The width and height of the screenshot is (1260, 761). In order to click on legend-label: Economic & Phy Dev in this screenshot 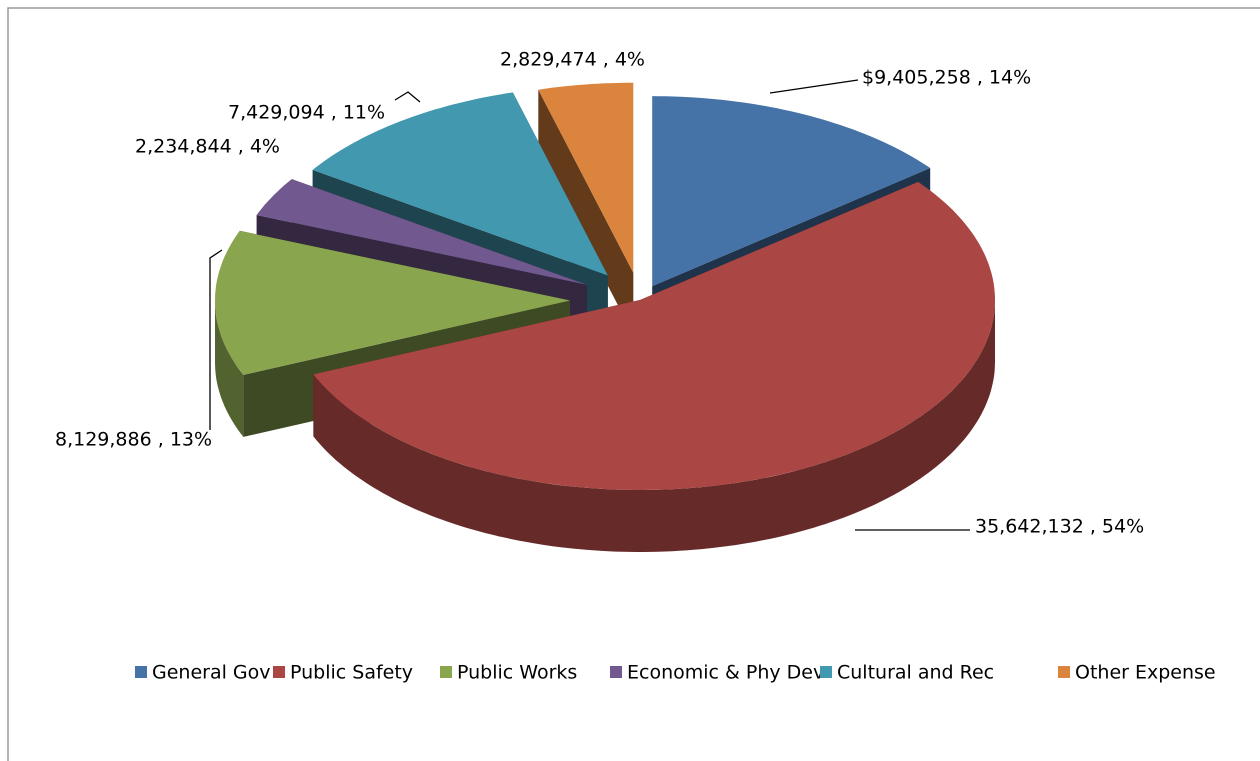, I will do `click(725, 673)`.